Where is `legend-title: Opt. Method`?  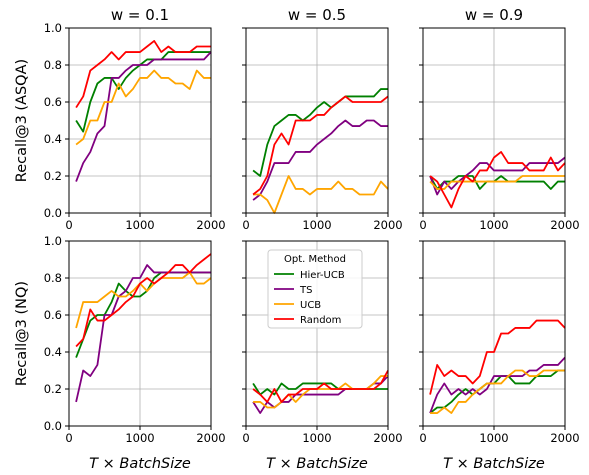 legend-title: Opt. Method is located at coordinates (315, 259).